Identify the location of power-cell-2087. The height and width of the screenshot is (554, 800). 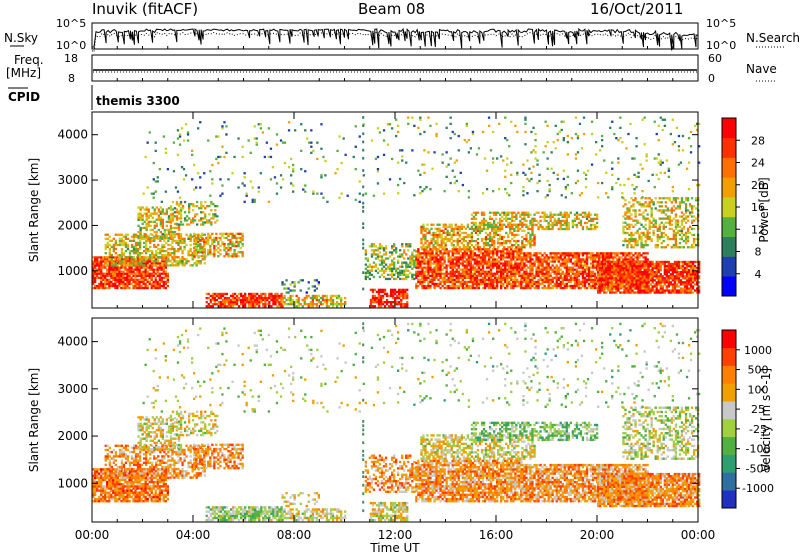
(416, 271).